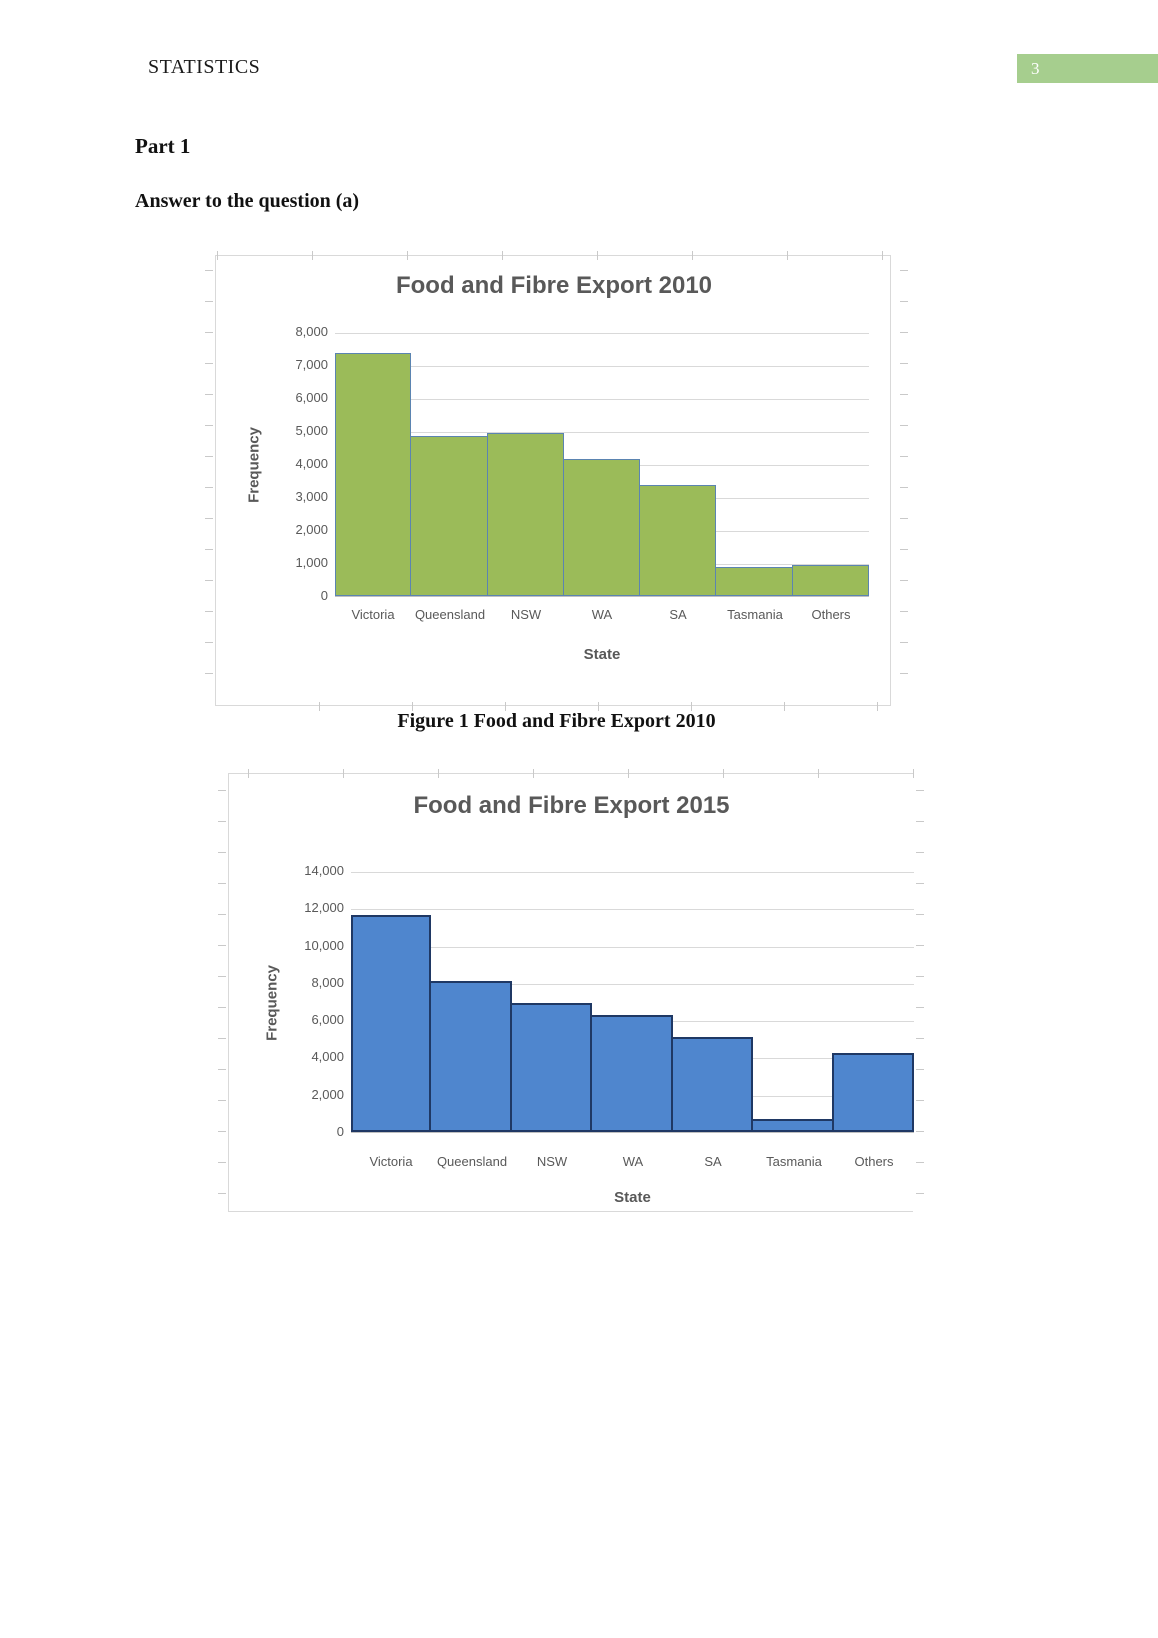 This screenshot has width=1158, height=1638. Describe the element at coordinates (324, 870) in the screenshot. I see `y-axis-tick-label: 14,000` at that location.